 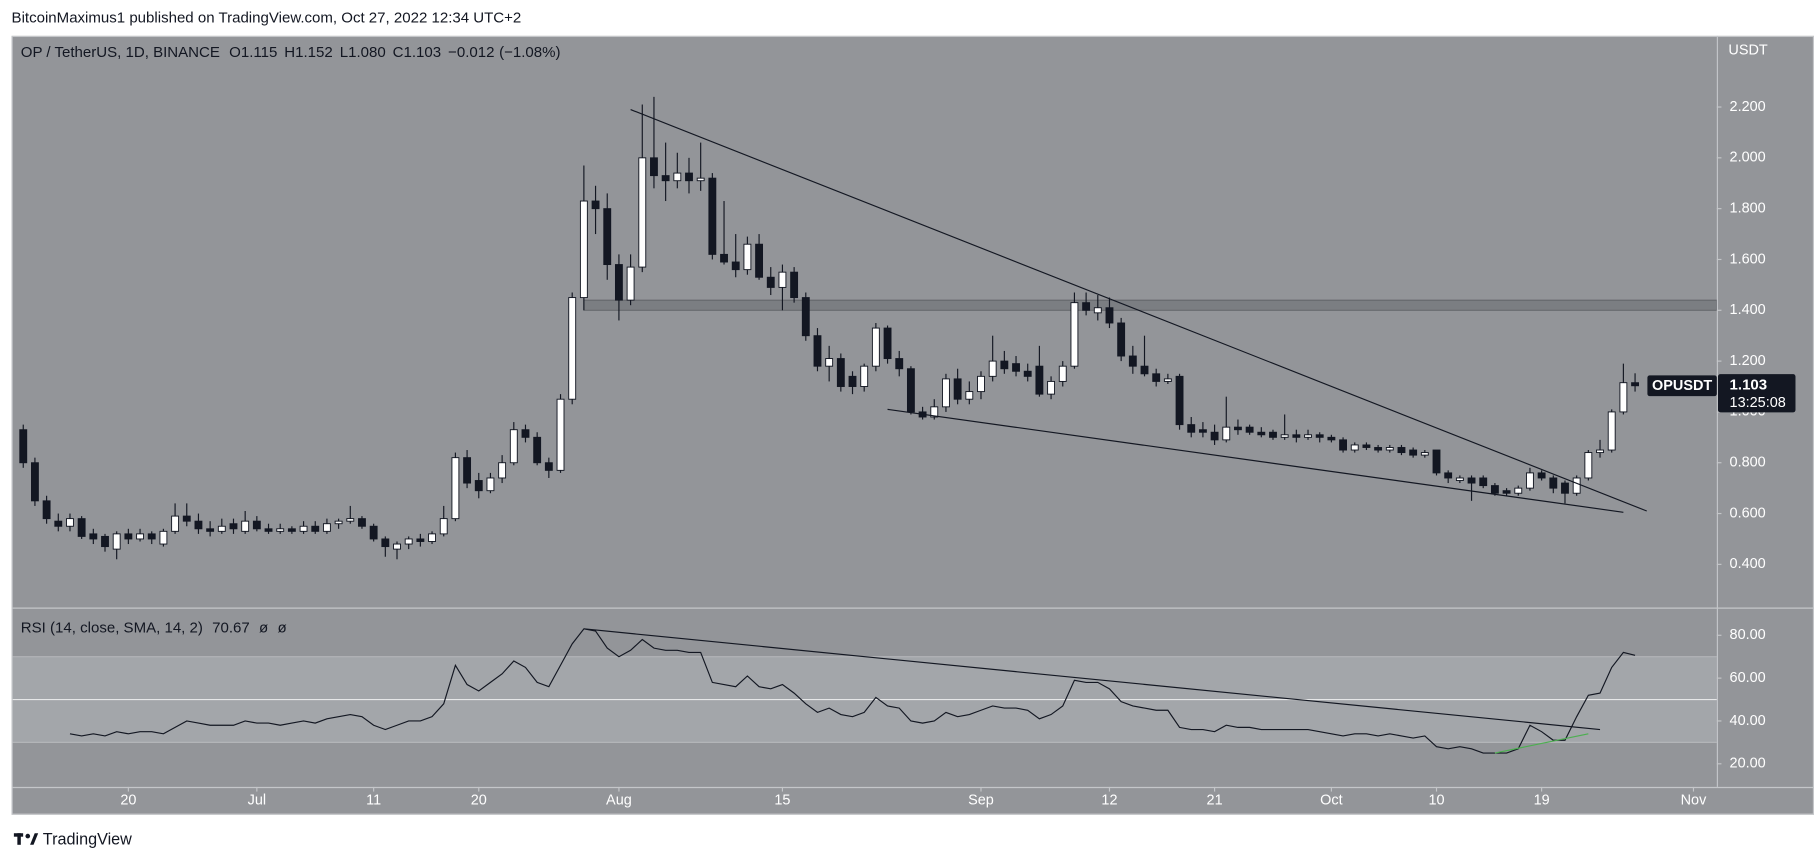 What do you see at coordinates (259, 52) in the screenshot?
I see `ohlc-value: 1.115` at bounding box center [259, 52].